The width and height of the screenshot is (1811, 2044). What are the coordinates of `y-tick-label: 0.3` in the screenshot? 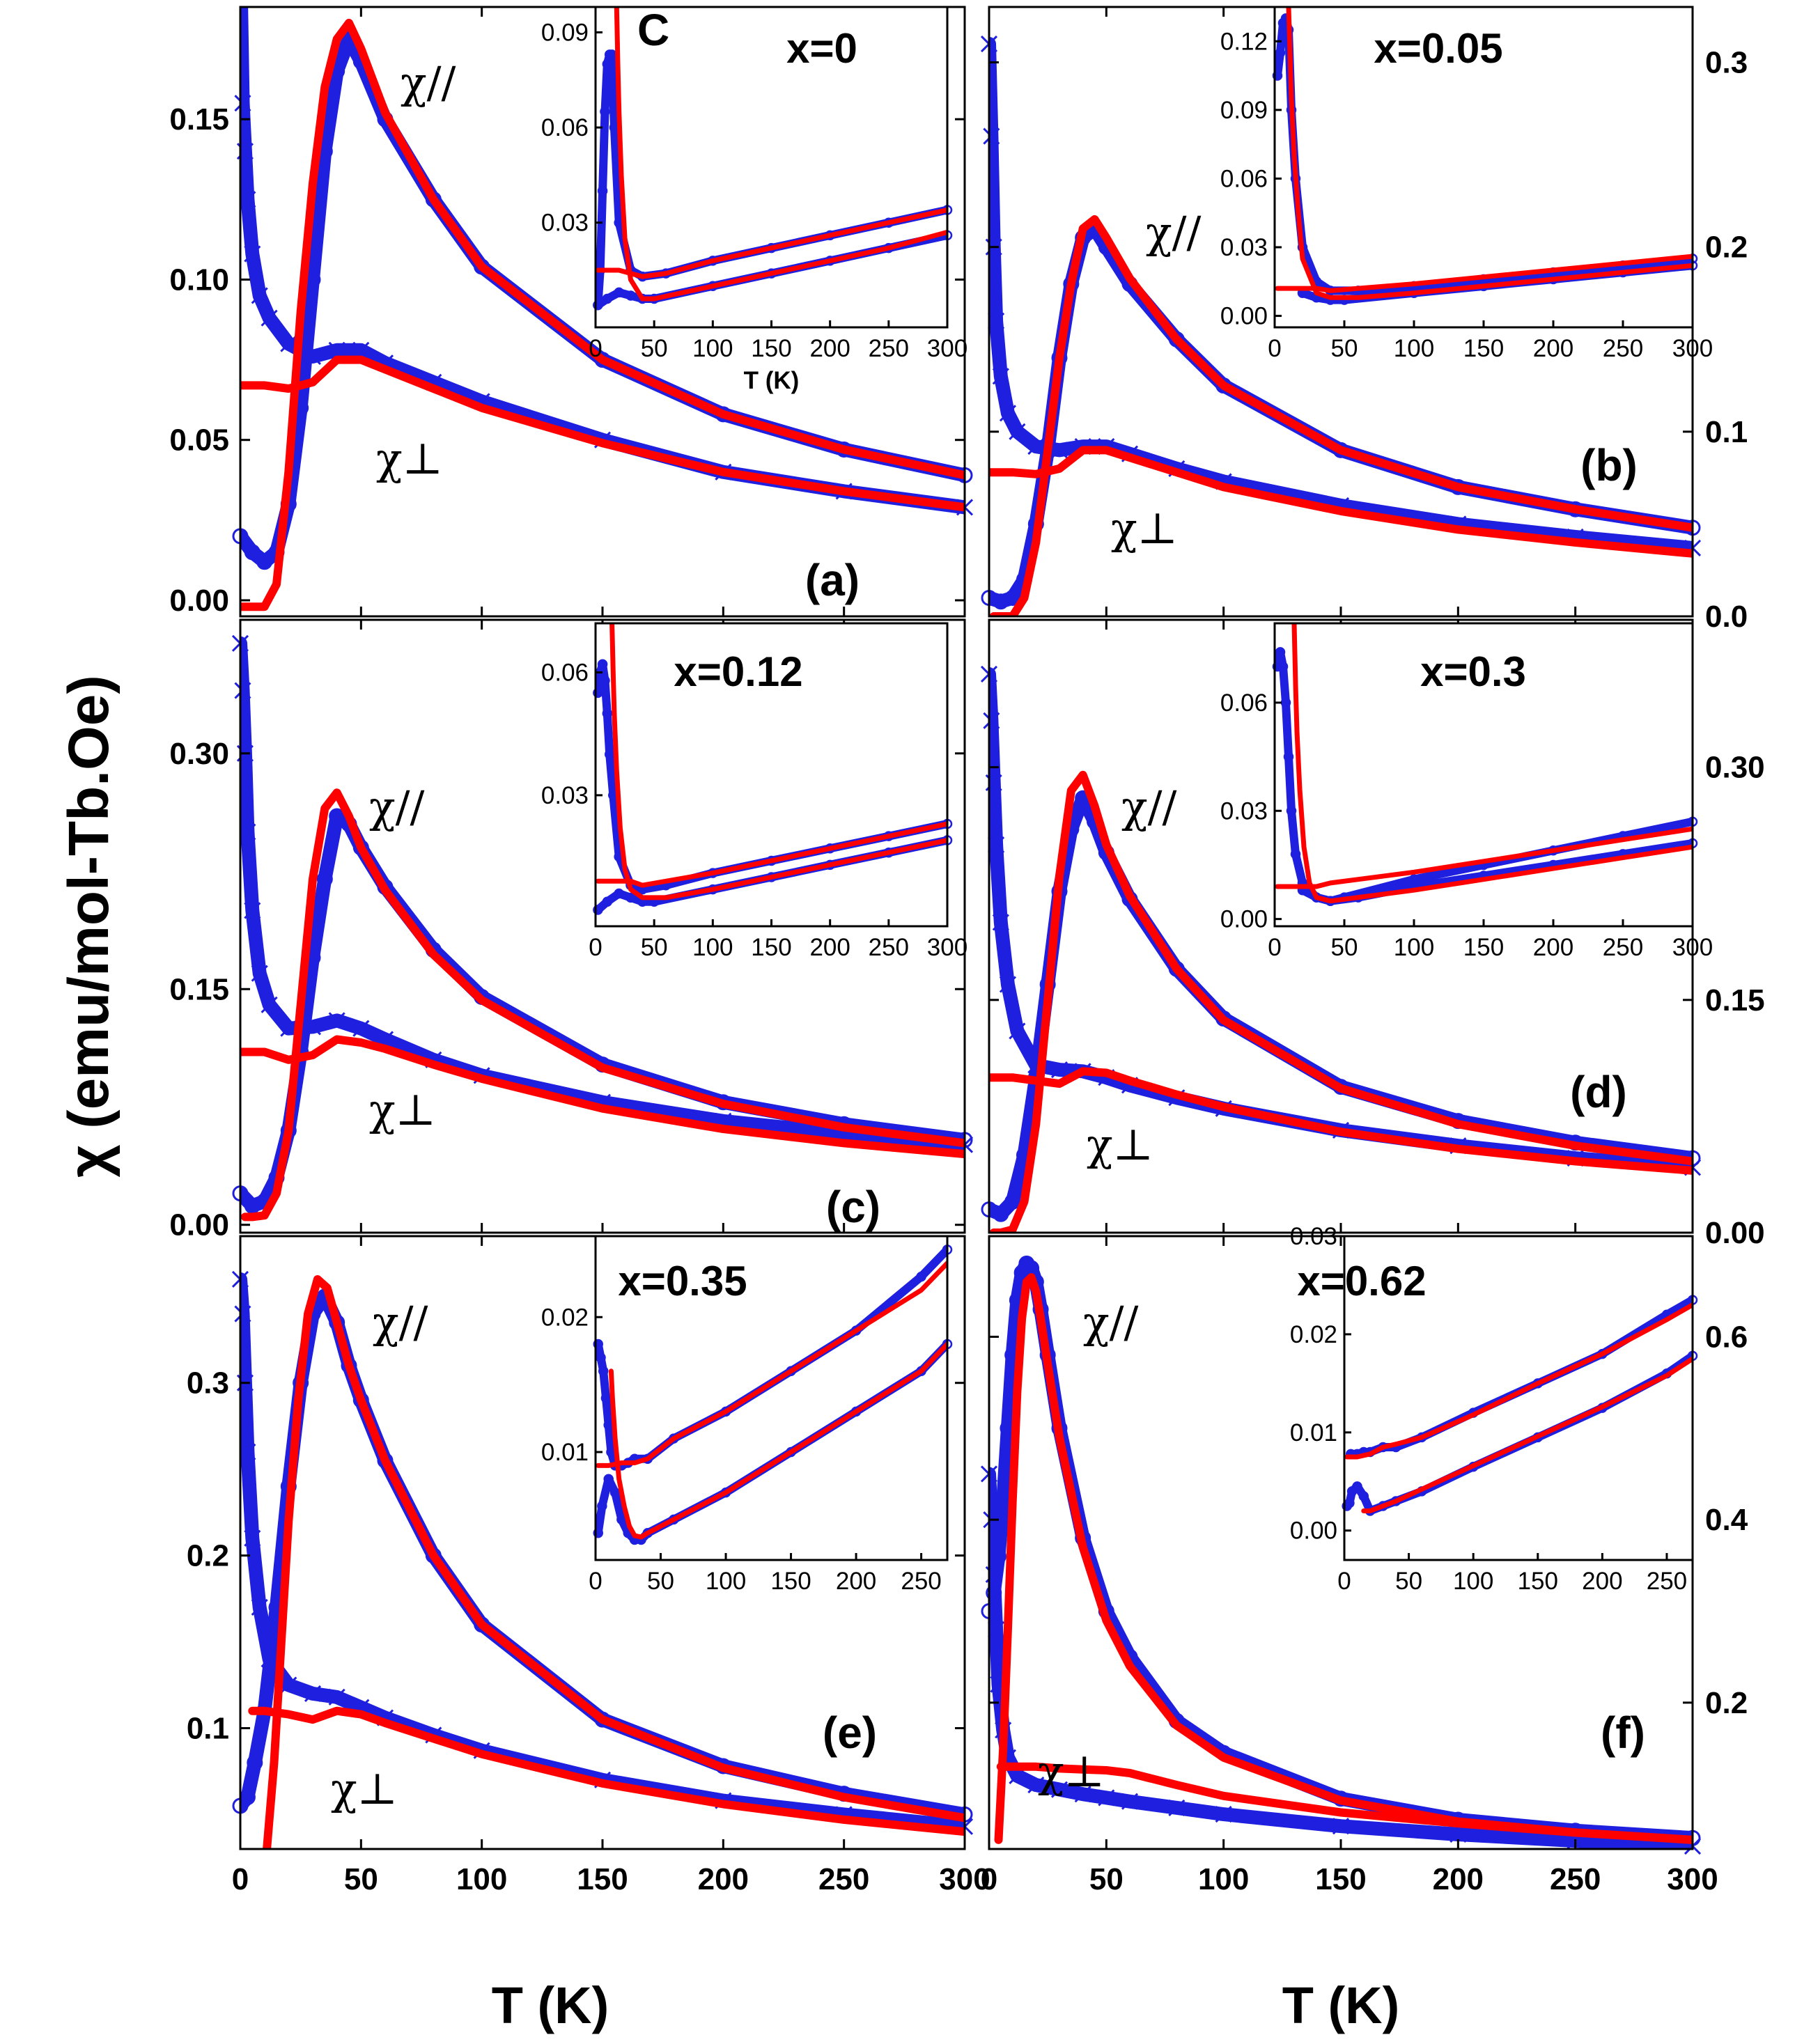 It's located at (1726, 63).